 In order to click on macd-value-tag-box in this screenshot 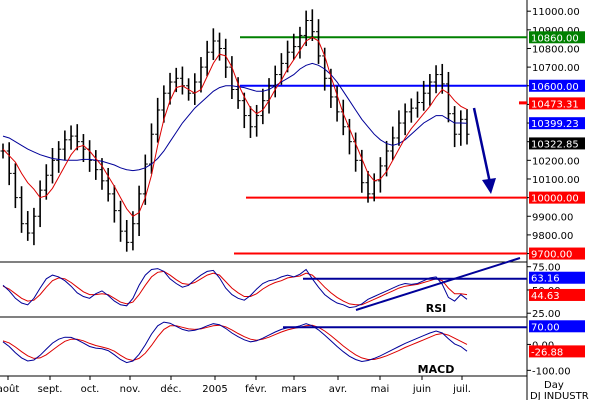, I will do `click(557, 351)`.